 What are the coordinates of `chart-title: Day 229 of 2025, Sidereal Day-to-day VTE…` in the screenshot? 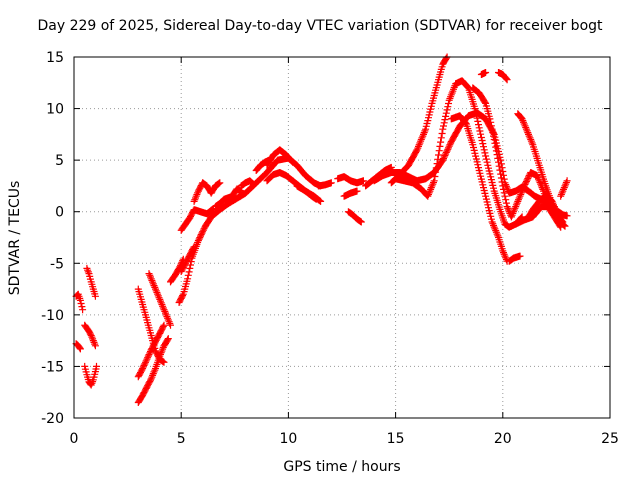 It's located at (320, 26).